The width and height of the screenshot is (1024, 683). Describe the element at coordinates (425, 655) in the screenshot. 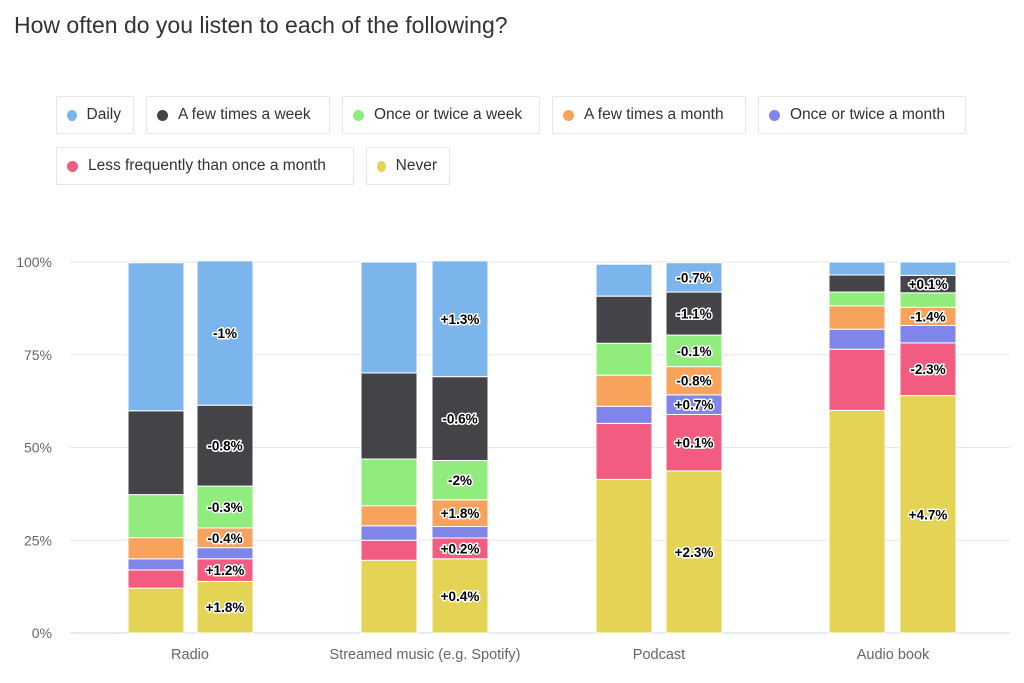

I see `x-tick-label: Streamed music (e.g. Spotify)` at that location.